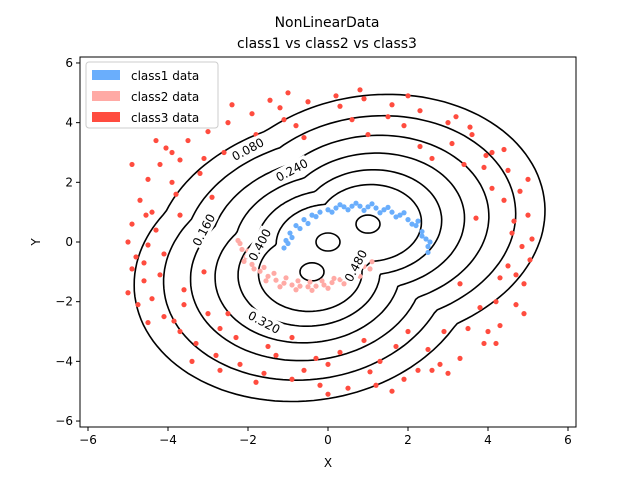 The height and width of the screenshot is (480, 640). What do you see at coordinates (106, 75) in the screenshot?
I see `legend-swatch-class1` at bounding box center [106, 75].